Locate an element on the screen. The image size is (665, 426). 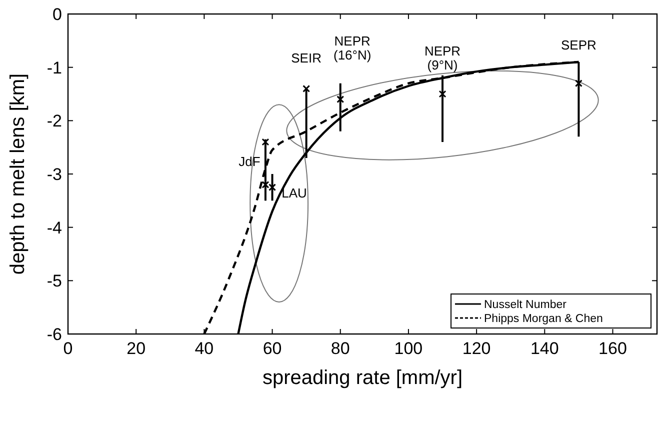
annotation: JdF is located at coordinates (249, 161).